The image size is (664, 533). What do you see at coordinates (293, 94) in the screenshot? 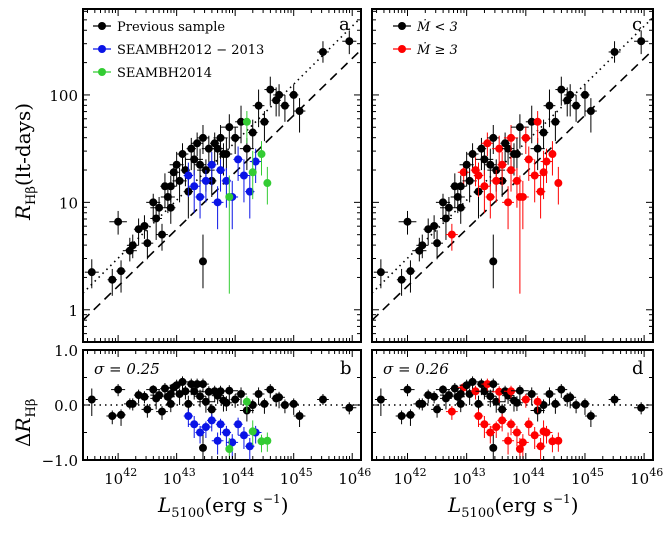
I see `point-a-s0-46-marker` at bounding box center [293, 94].